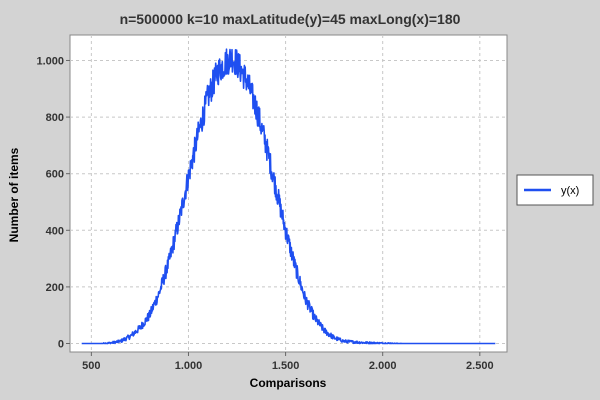  Describe the element at coordinates (55, 231) in the screenshot. I see `y-tick-label: 400` at that location.